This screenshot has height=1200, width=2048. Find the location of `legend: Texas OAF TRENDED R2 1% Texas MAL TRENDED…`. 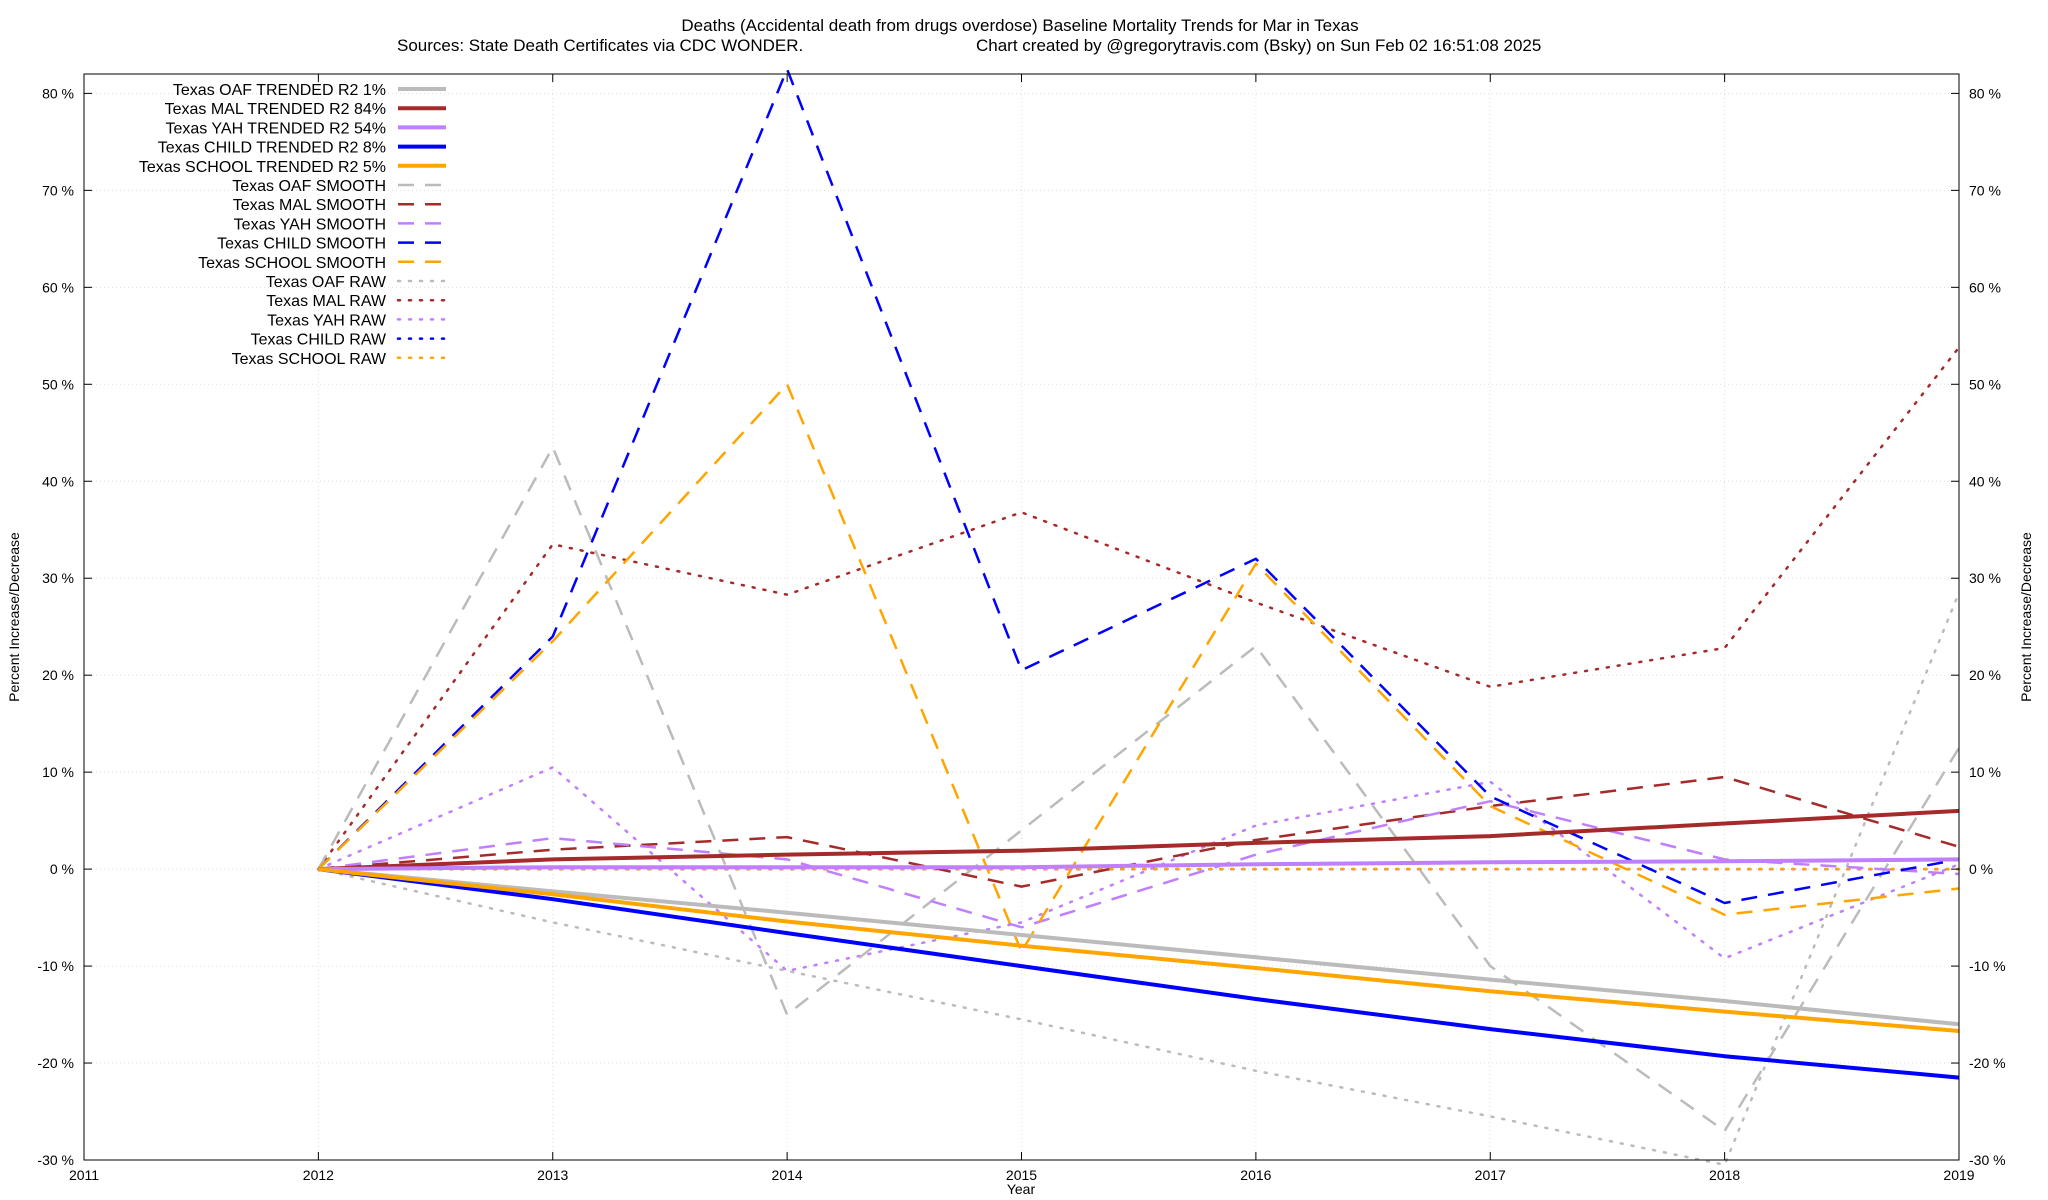

legend: Texas OAF TRENDED R2 1% Texas MAL TRENDED… is located at coordinates (293, 225).